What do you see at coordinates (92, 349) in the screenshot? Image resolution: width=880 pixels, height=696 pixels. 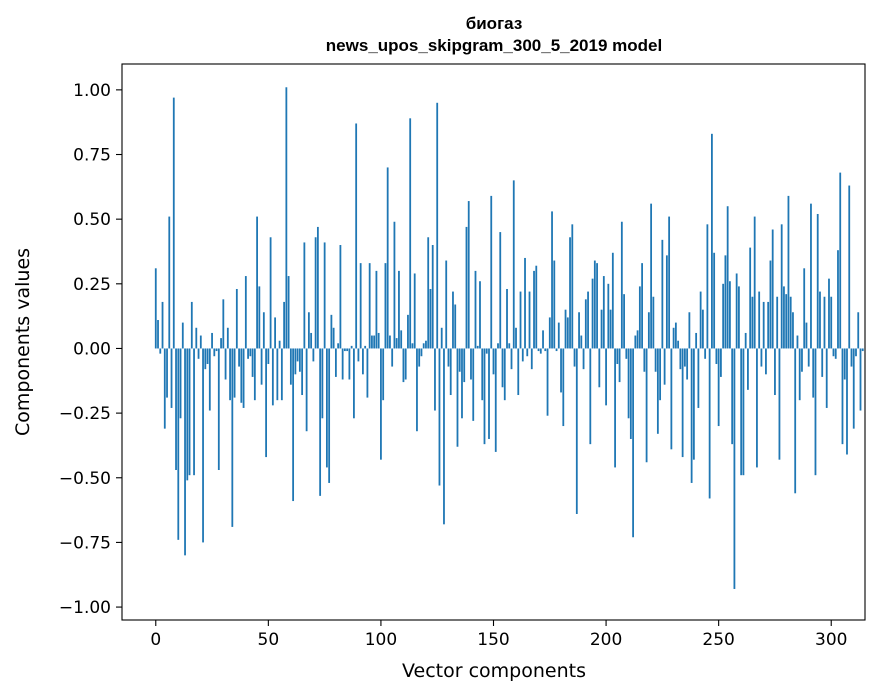 I see `y-tick-label: 0.00` at bounding box center [92, 349].